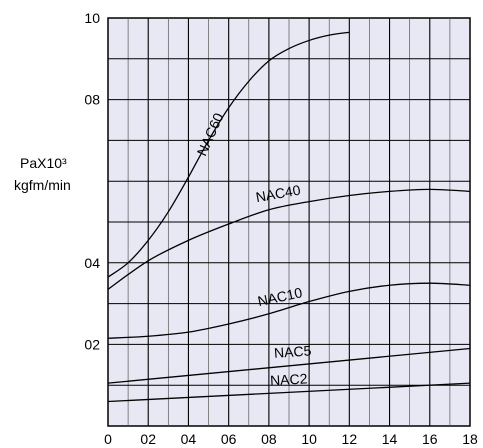 This screenshot has width=483, height=448. I want to click on x-tick-label: 18, so click(470, 439).